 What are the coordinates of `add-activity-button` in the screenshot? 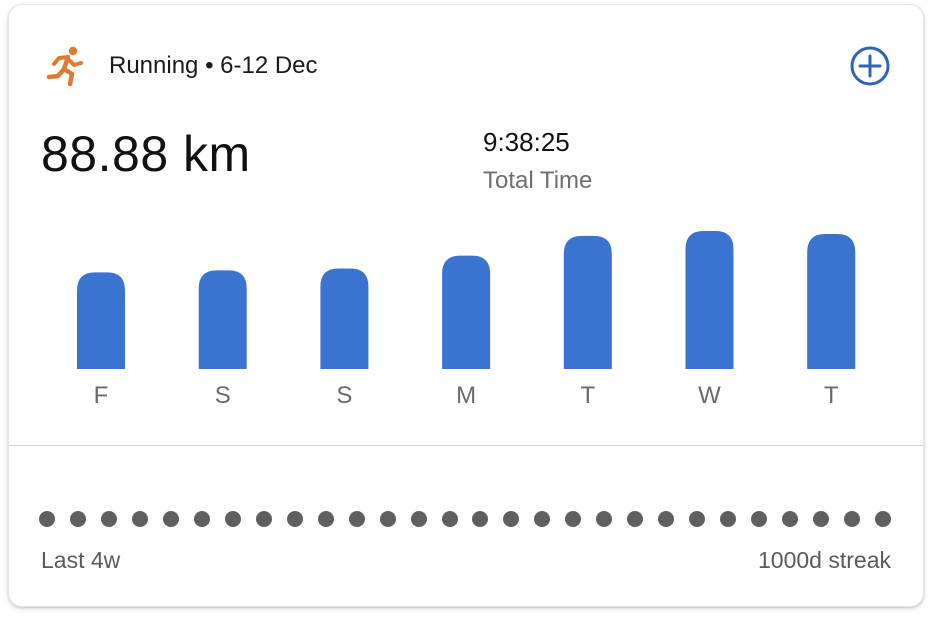 It's located at (870, 66).